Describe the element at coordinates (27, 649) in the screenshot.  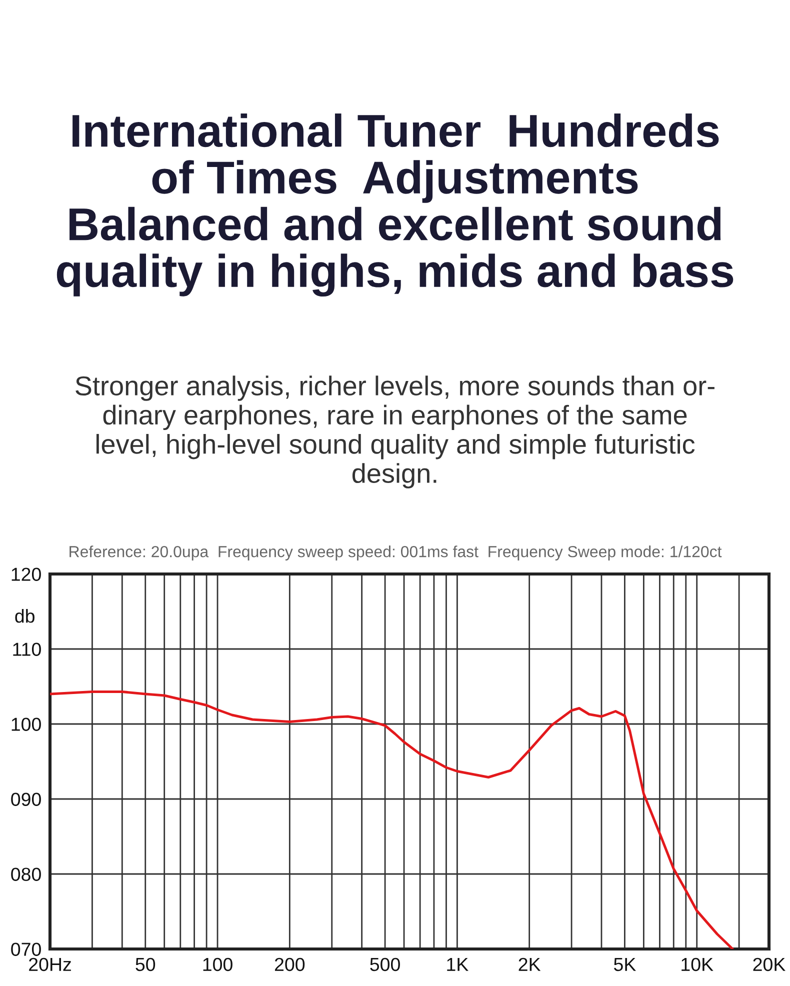
I see `y-tick-label: 110` at that location.